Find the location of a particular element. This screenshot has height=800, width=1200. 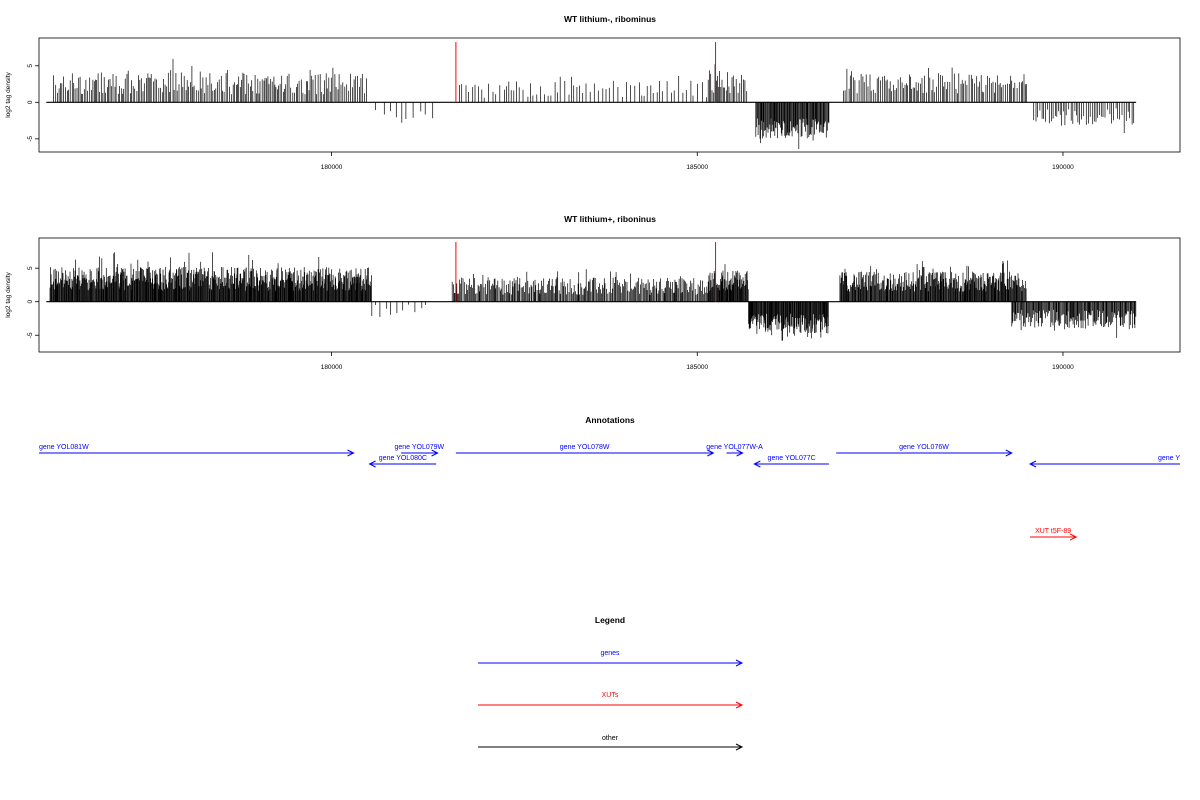

legend-item-xuts: XUTs is located at coordinates (611, 700).